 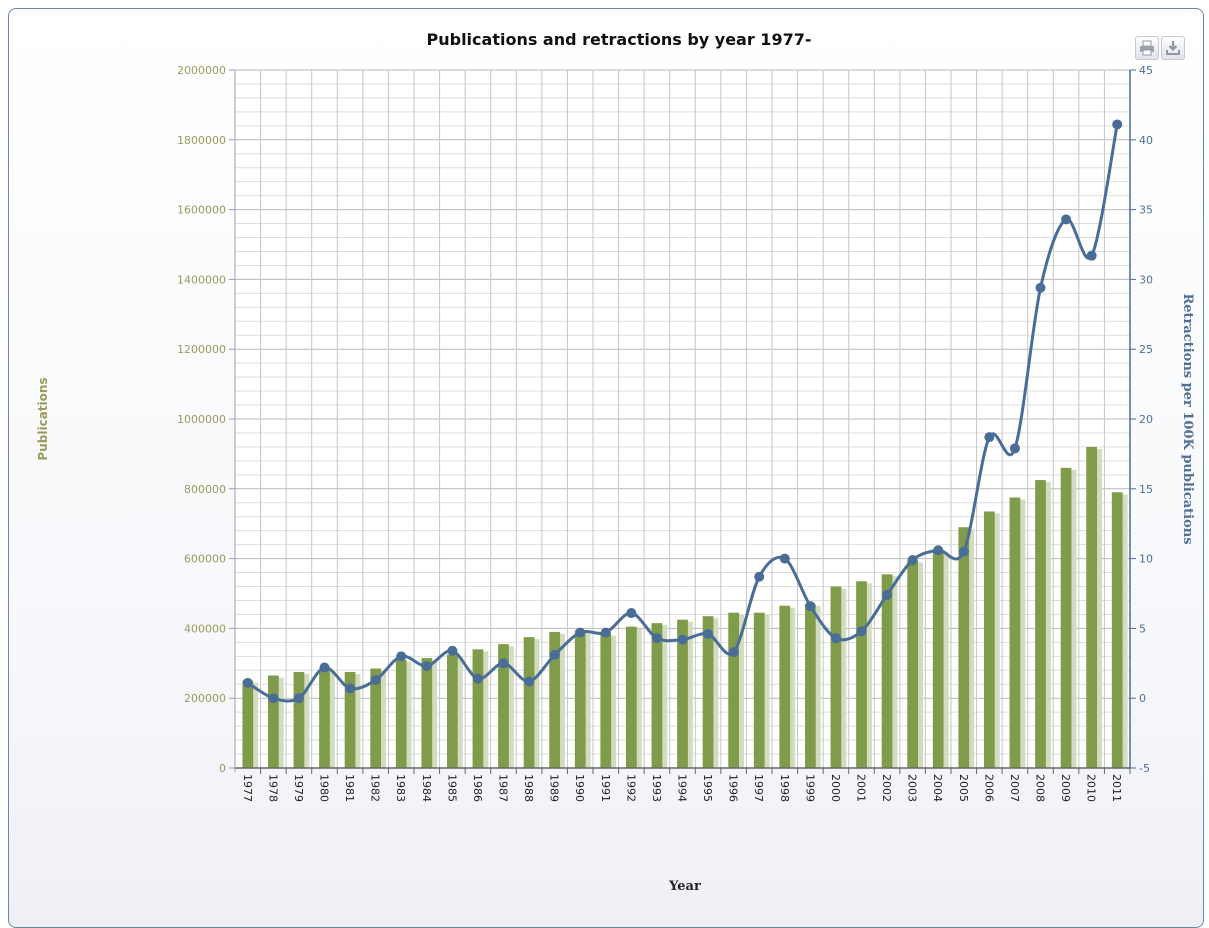 I want to click on y-right-tick-label: 40, so click(x=1146, y=140).